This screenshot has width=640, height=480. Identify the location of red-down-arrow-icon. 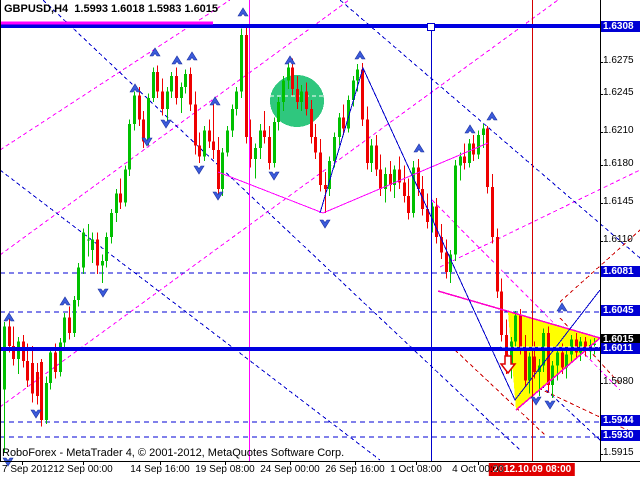
(508, 365).